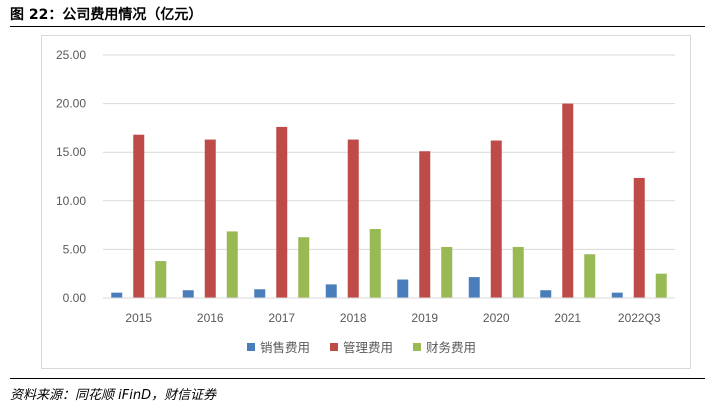  Describe the element at coordinates (661, 285) in the screenshot. I see `bar-财务费用-2022Q3` at that location.